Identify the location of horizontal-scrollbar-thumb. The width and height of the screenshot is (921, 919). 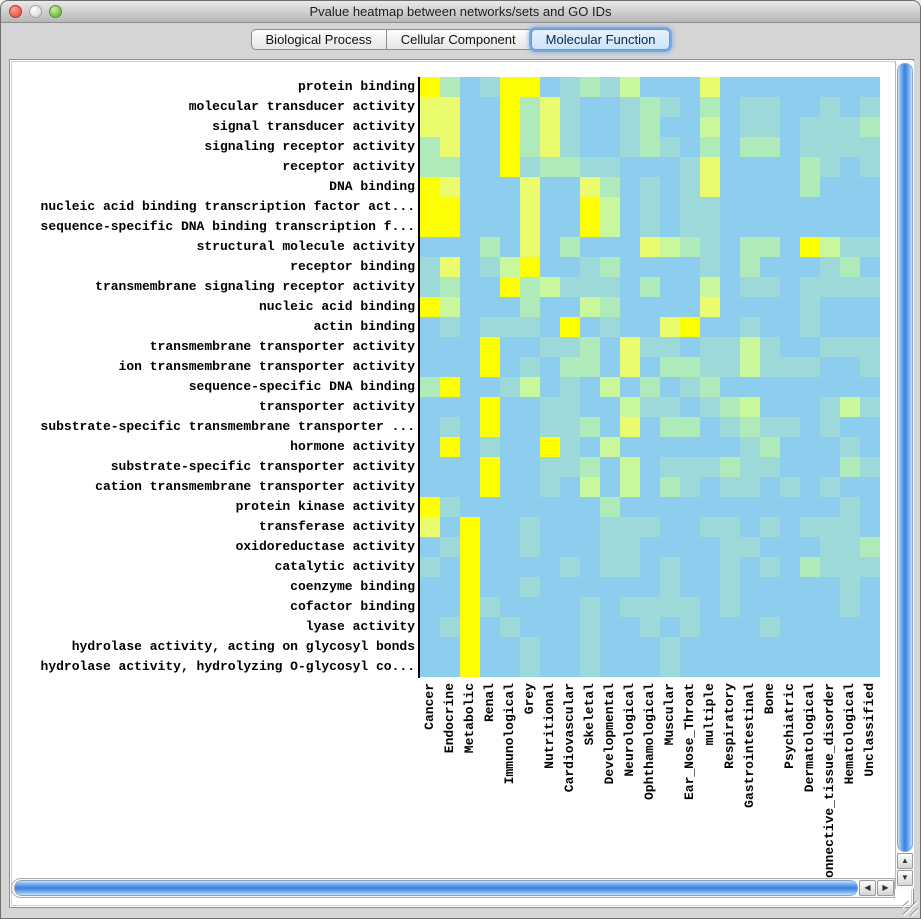
(436, 888).